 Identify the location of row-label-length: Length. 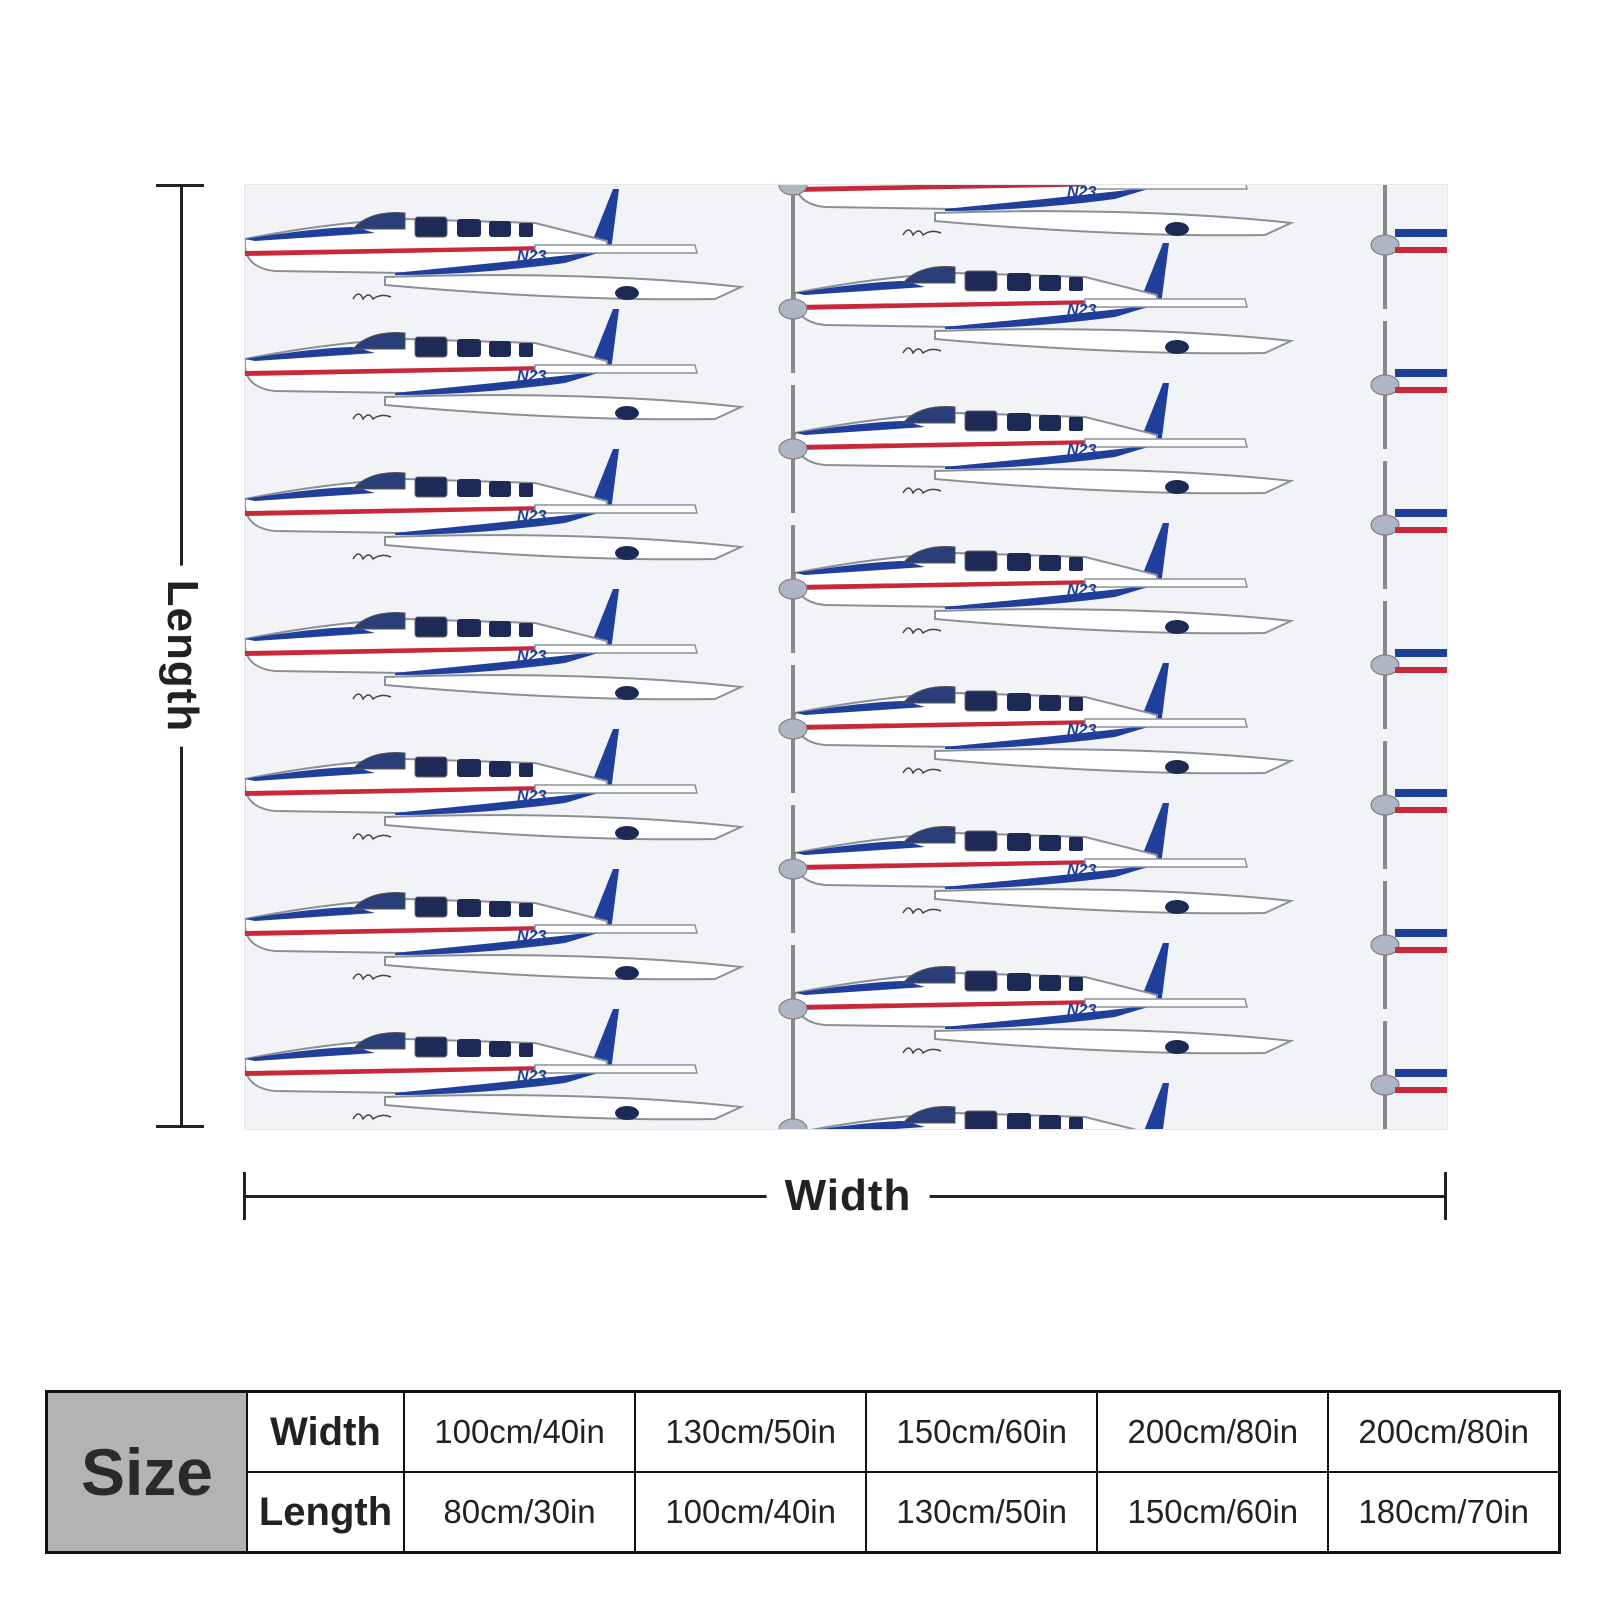
(325, 1512).